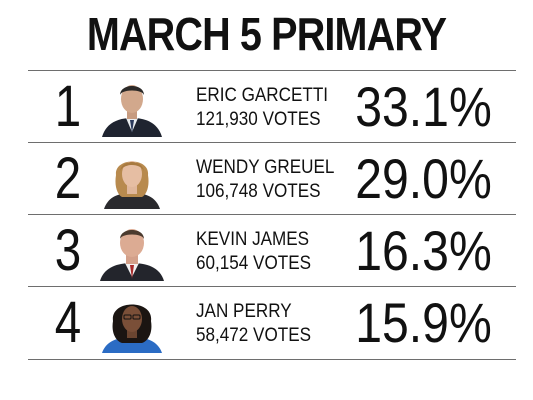 This screenshot has height=400, width=533. What do you see at coordinates (132, 251) in the screenshot?
I see `candidate-photo-james` at bounding box center [132, 251].